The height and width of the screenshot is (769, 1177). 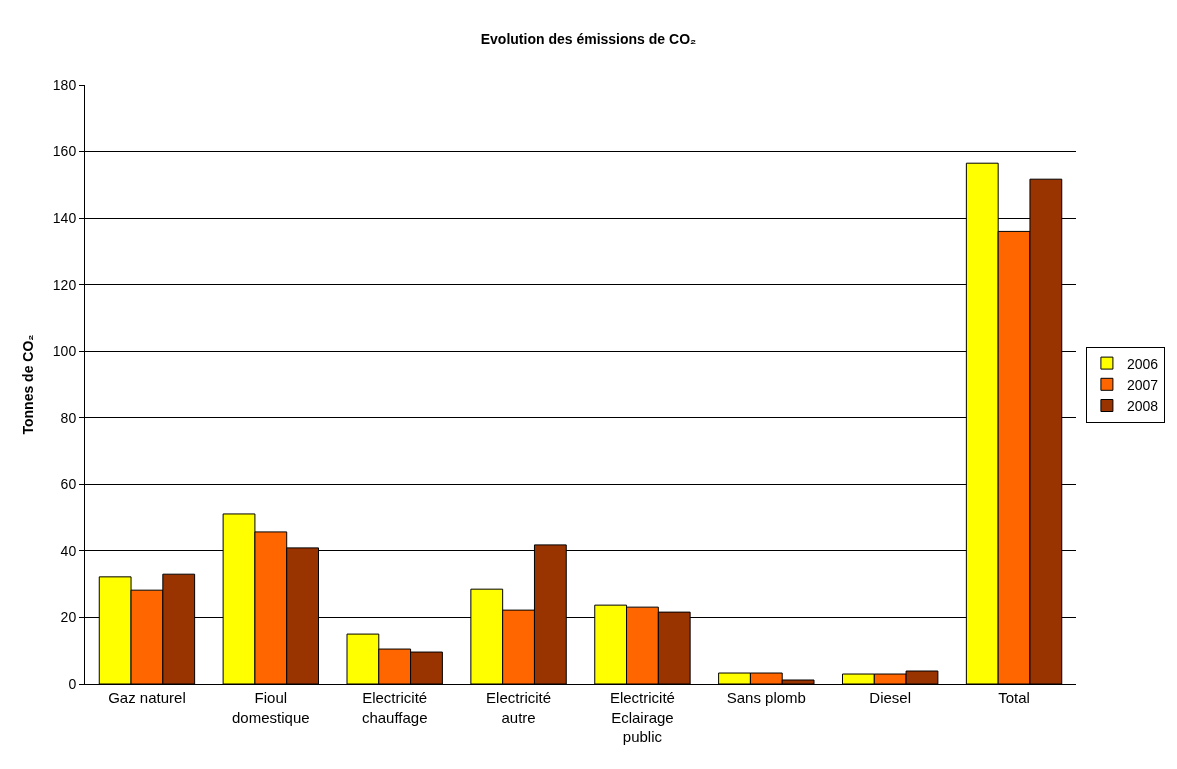 I want to click on x-tick-label: Gaz naturel, so click(x=147, y=697).